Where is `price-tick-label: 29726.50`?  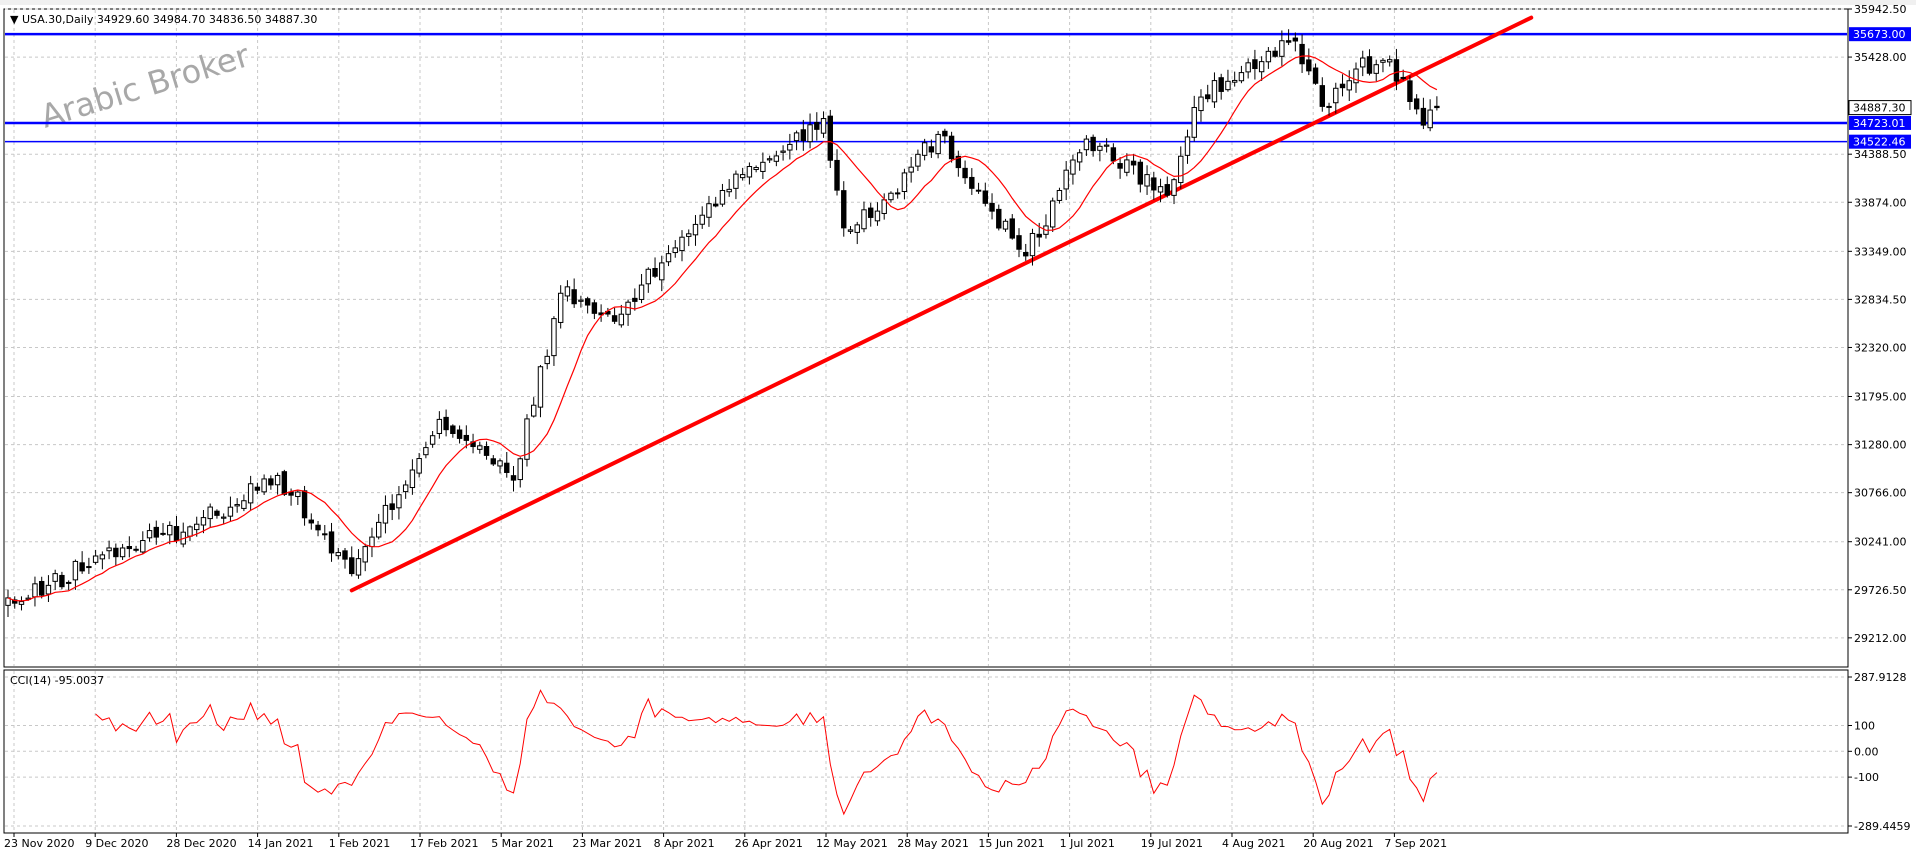
price-tick-label: 29726.50 is located at coordinates (1880, 590).